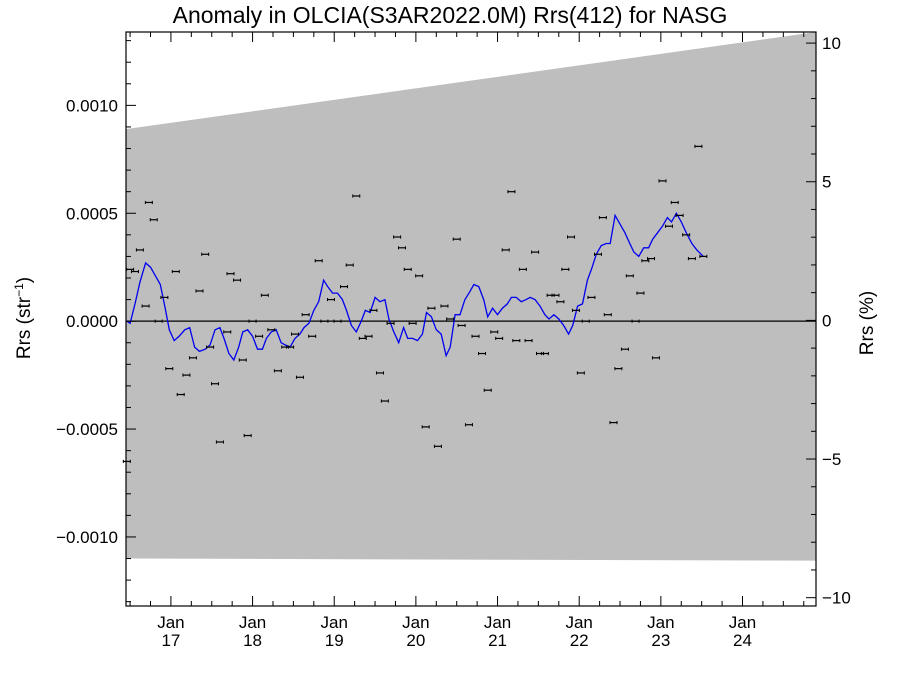 The height and width of the screenshot is (675, 900). Describe the element at coordinates (831, 43) in the screenshot. I see `y-right-tick-label: 10` at that location.